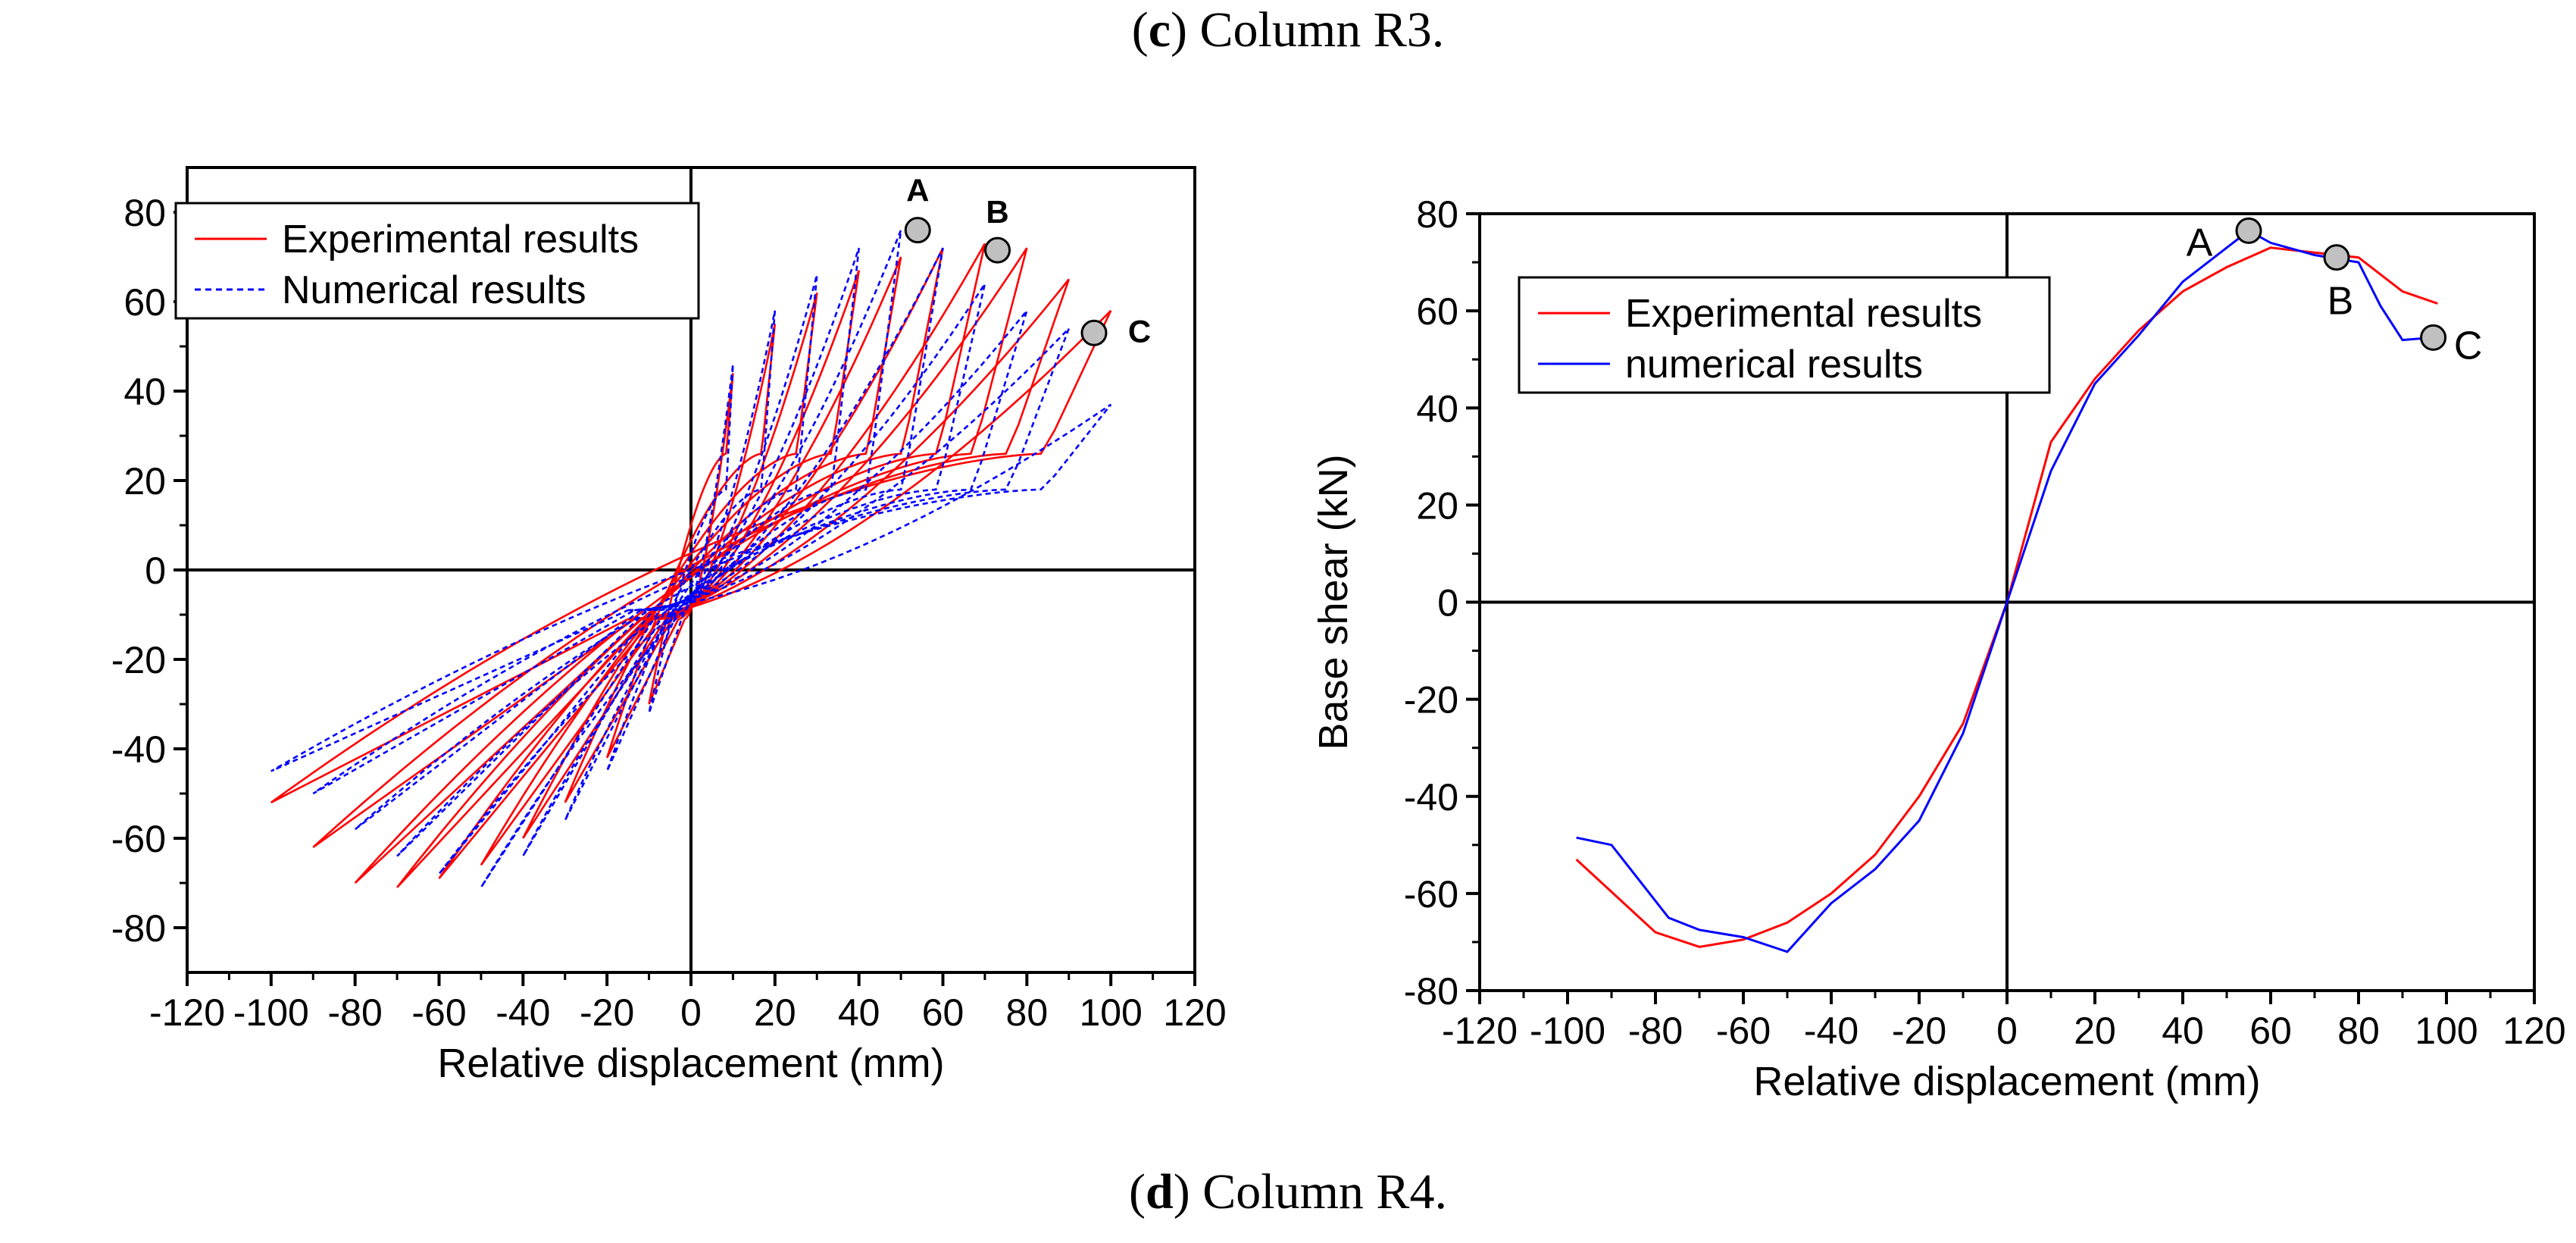 This screenshot has height=1243, width=2576. What do you see at coordinates (1138, 1192) in the screenshot?
I see `caption-d-prefix: (` at bounding box center [1138, 1192].